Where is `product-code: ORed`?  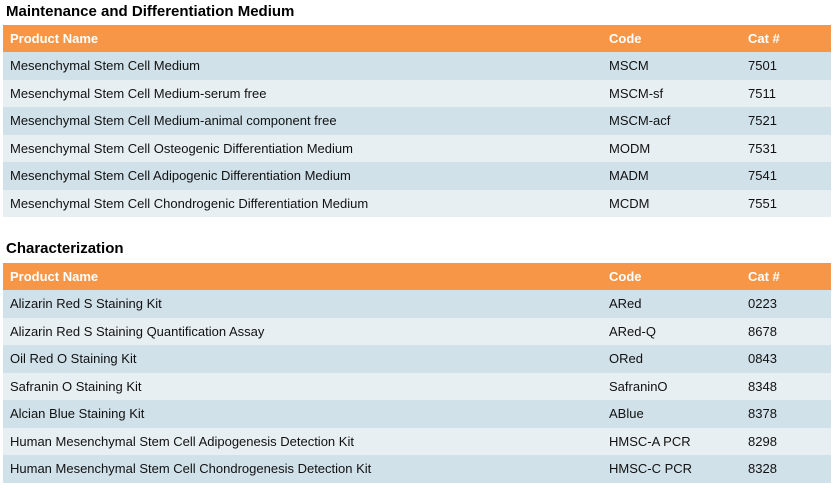
product-code: ORed is located at coordinates (671, 359).